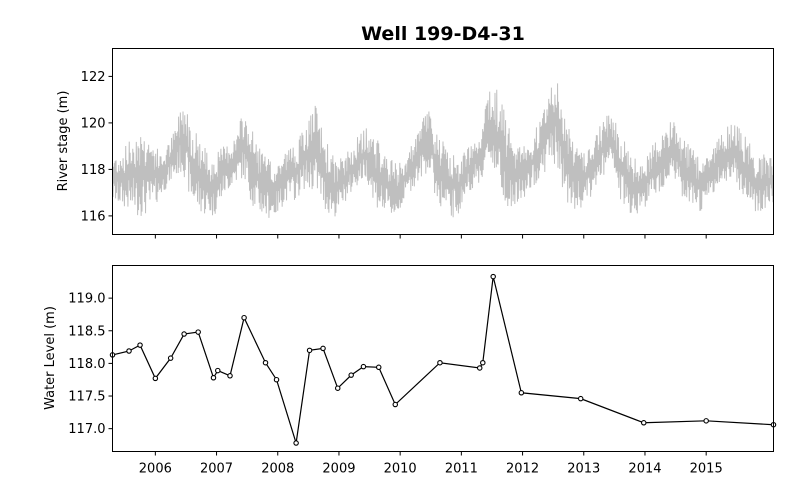 The height and width of the screenshot is (500, 800). I want to click on water-level-x-axis: 2006 2007 2008 2009 2010 2011 2012 2013 2014 2015, so click(431, 464).